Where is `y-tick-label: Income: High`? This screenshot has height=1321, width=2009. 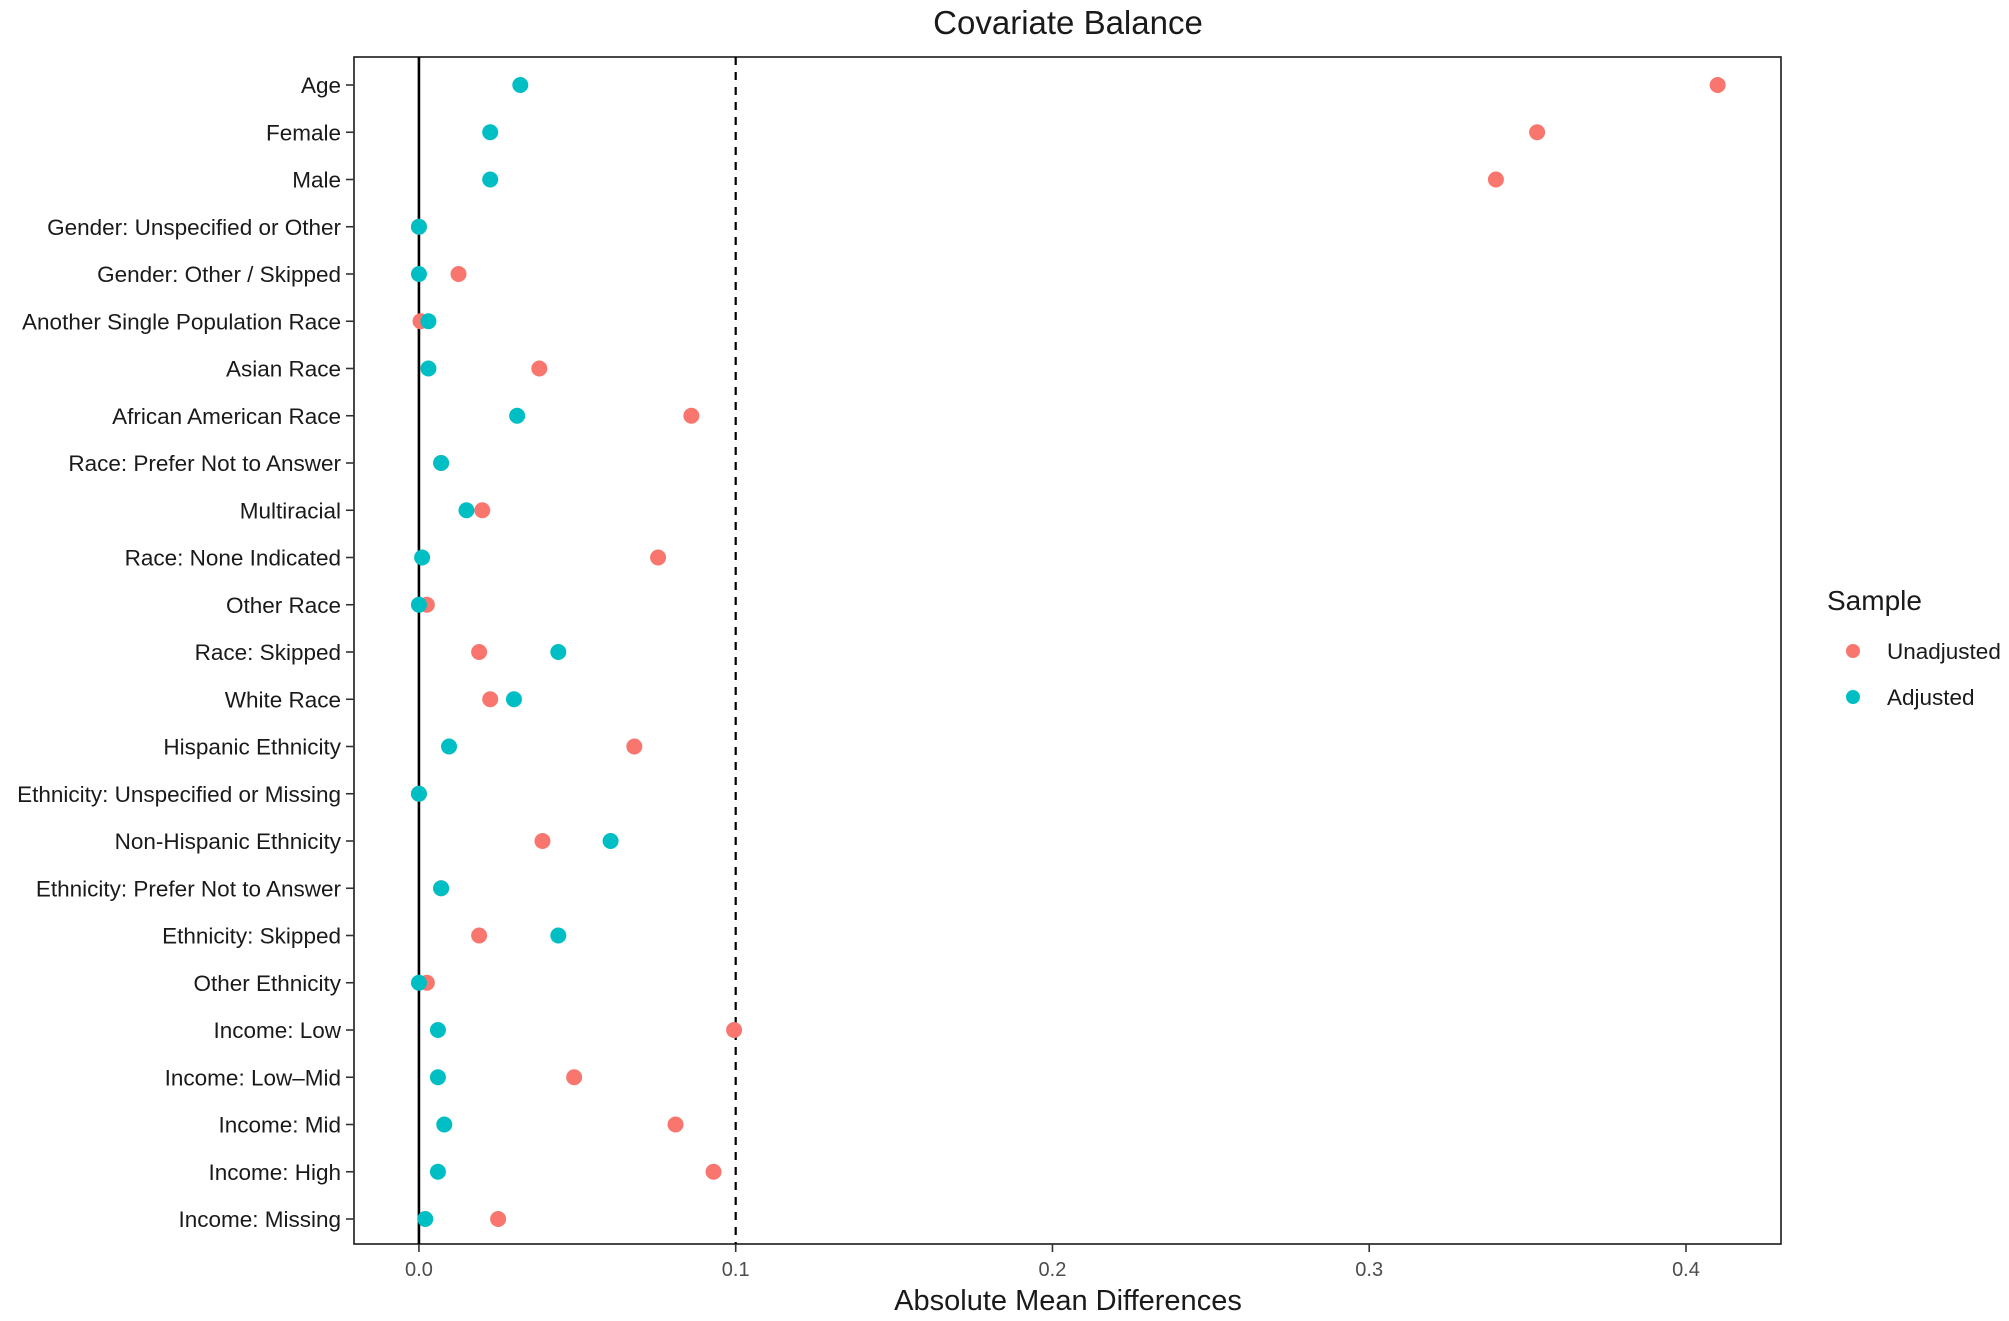
y-tick-label: Income: High is located at coordinates (274, 1172).